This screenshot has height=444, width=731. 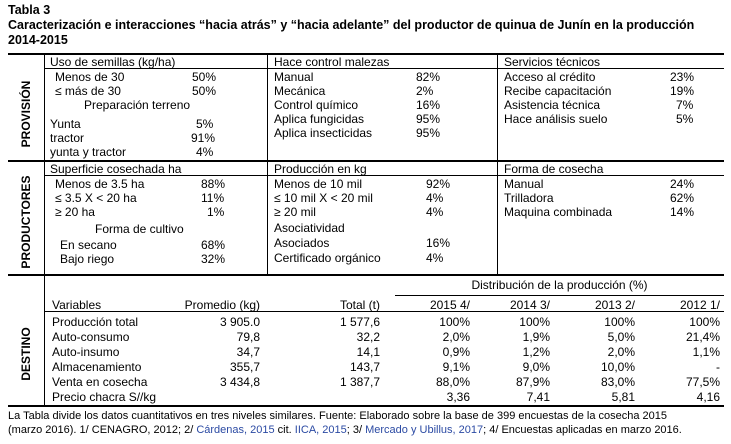 I want to click on list-item: Aplica fungicidas, so click(x=319, y=119).